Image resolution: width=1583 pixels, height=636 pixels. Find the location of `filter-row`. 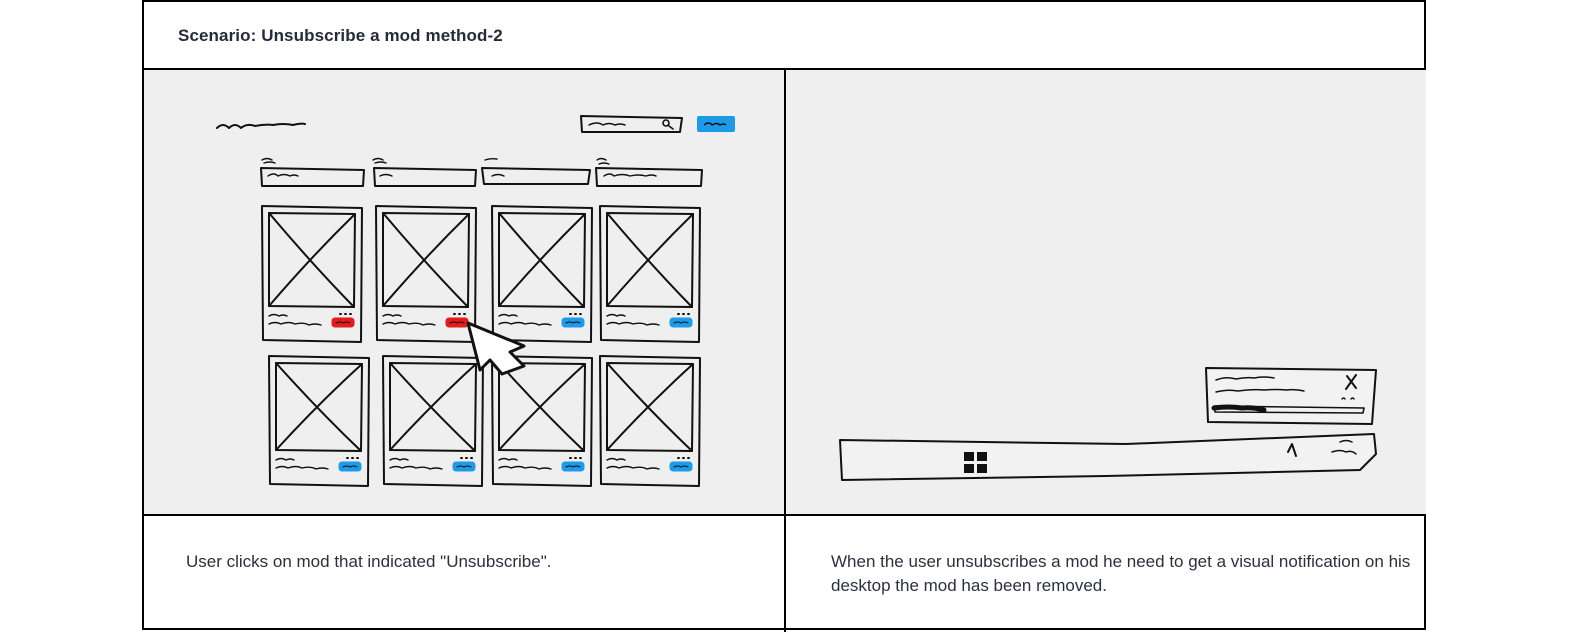

filter-row is located at coordinates (481, 172).